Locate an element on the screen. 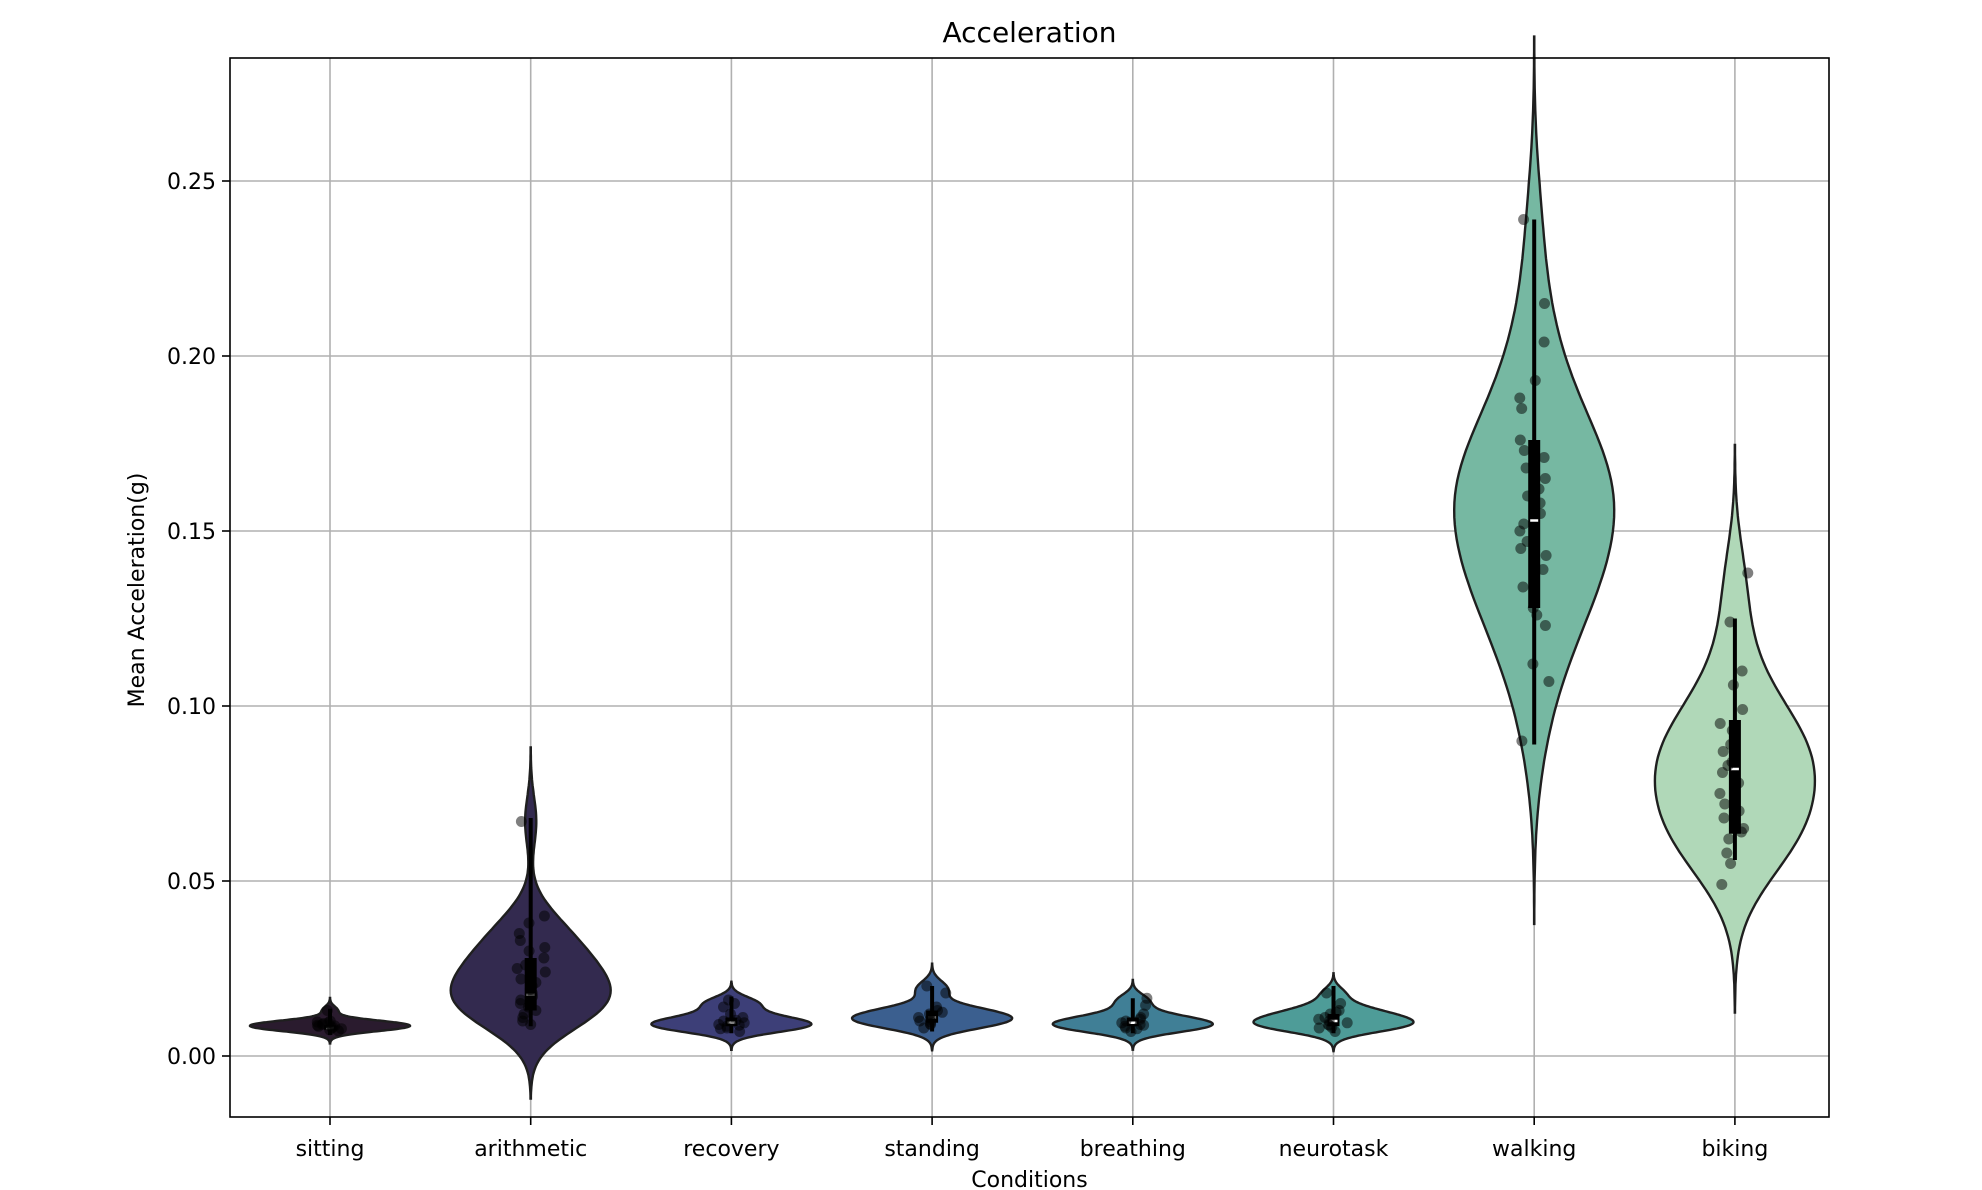  x-tick-label: standing is located at coordinates (932, 1149).